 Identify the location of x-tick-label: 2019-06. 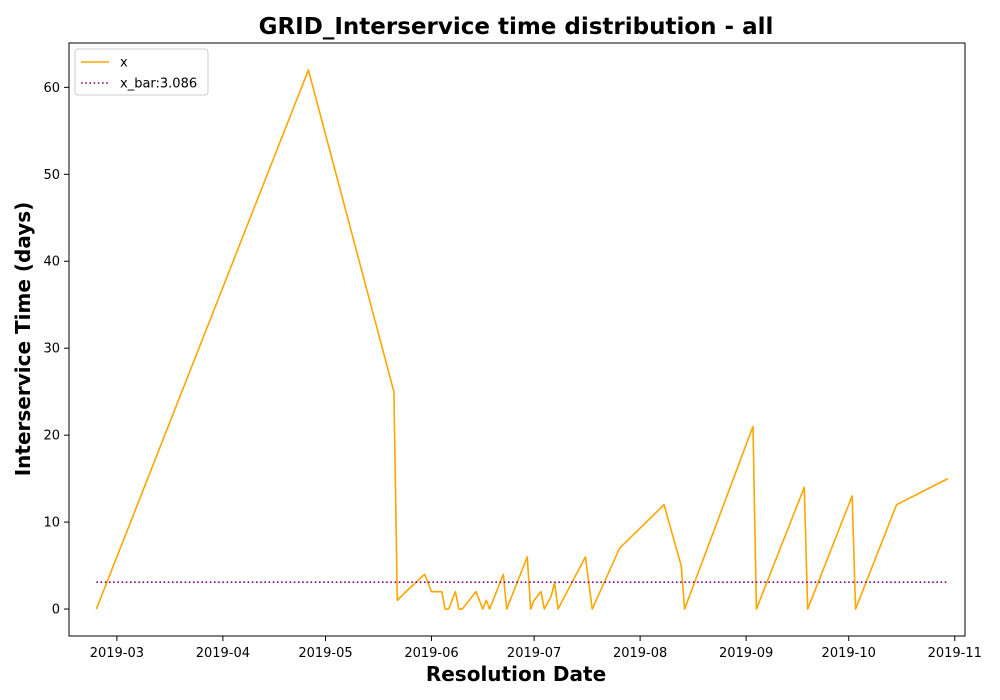
(431, 653).